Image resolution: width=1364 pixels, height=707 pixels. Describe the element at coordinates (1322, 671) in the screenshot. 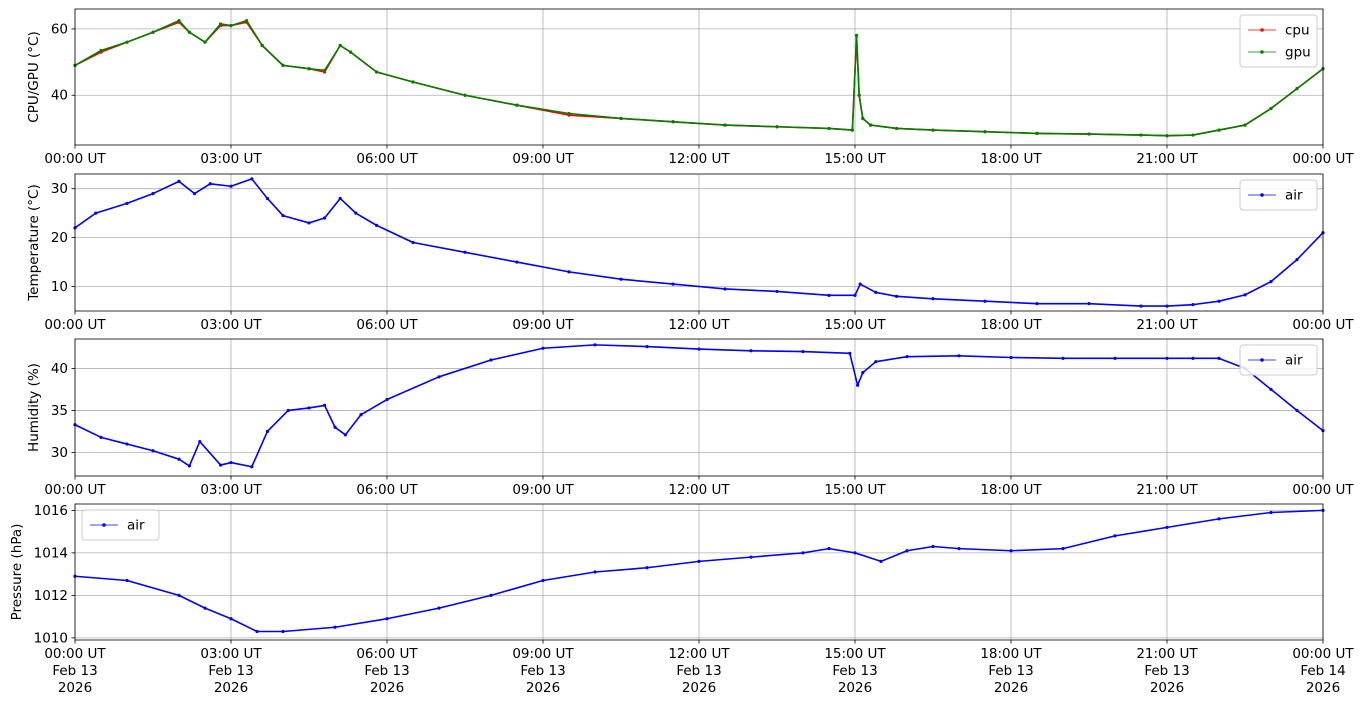

I see `x-tick-label: Feb 14` at that location.